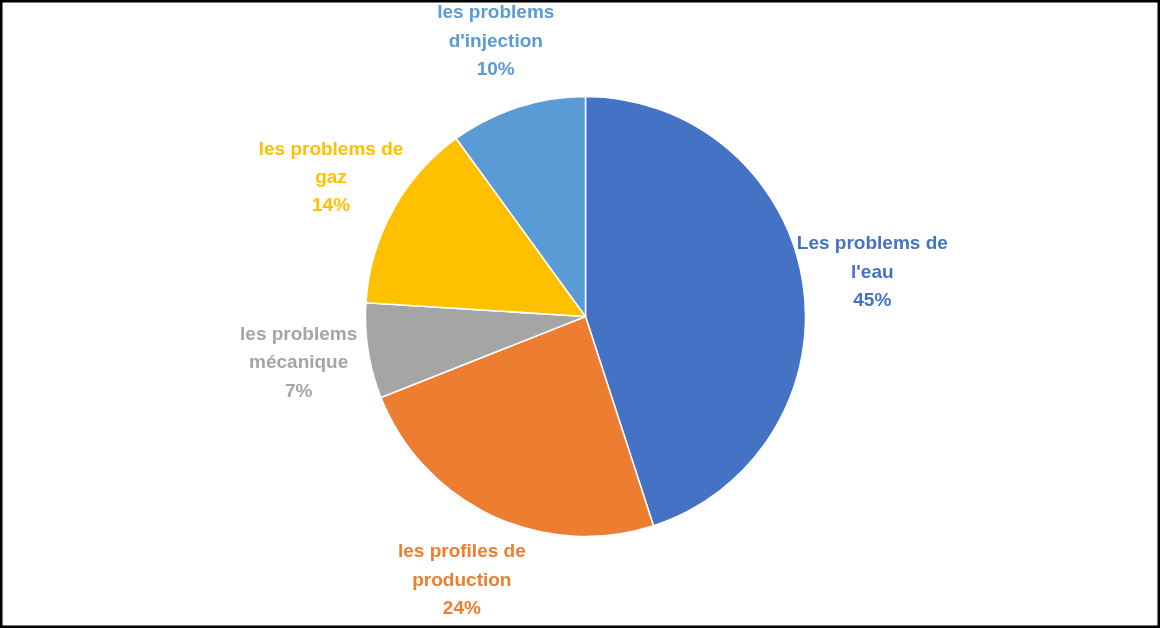 This screenshot has width=1160, height=628. What do you see at coordinates (299, 348) in the screenshot?
I see `slice-label: les problems mécanique` at bounding box center [299, 348].